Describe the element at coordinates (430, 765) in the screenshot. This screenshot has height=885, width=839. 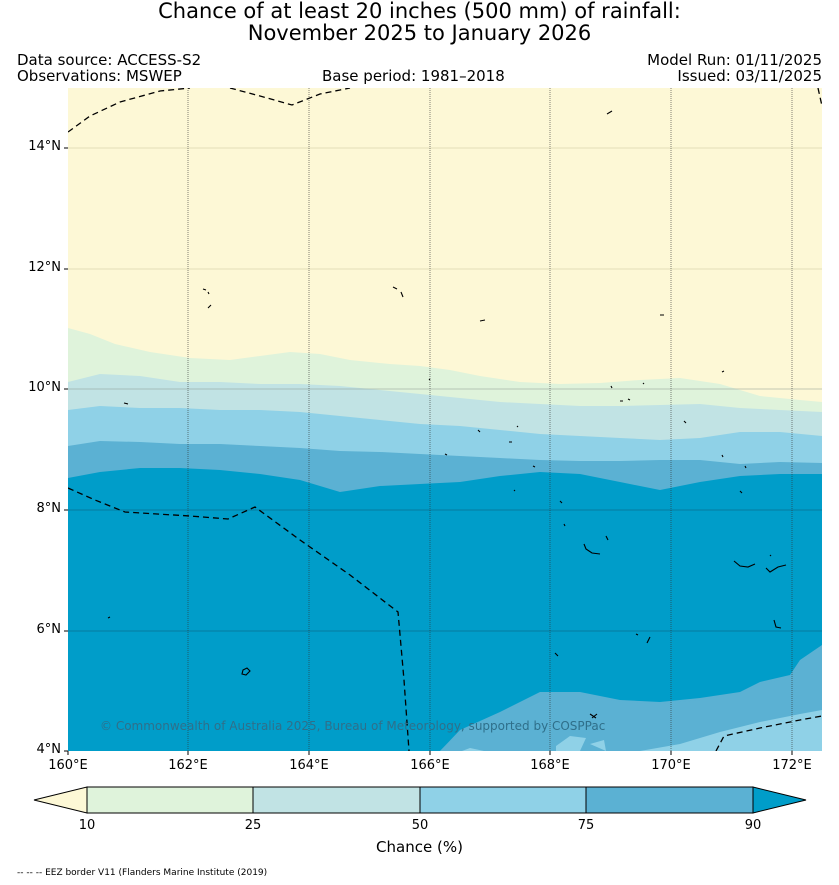
I see `lon-label-166e: 166°E` at that location.